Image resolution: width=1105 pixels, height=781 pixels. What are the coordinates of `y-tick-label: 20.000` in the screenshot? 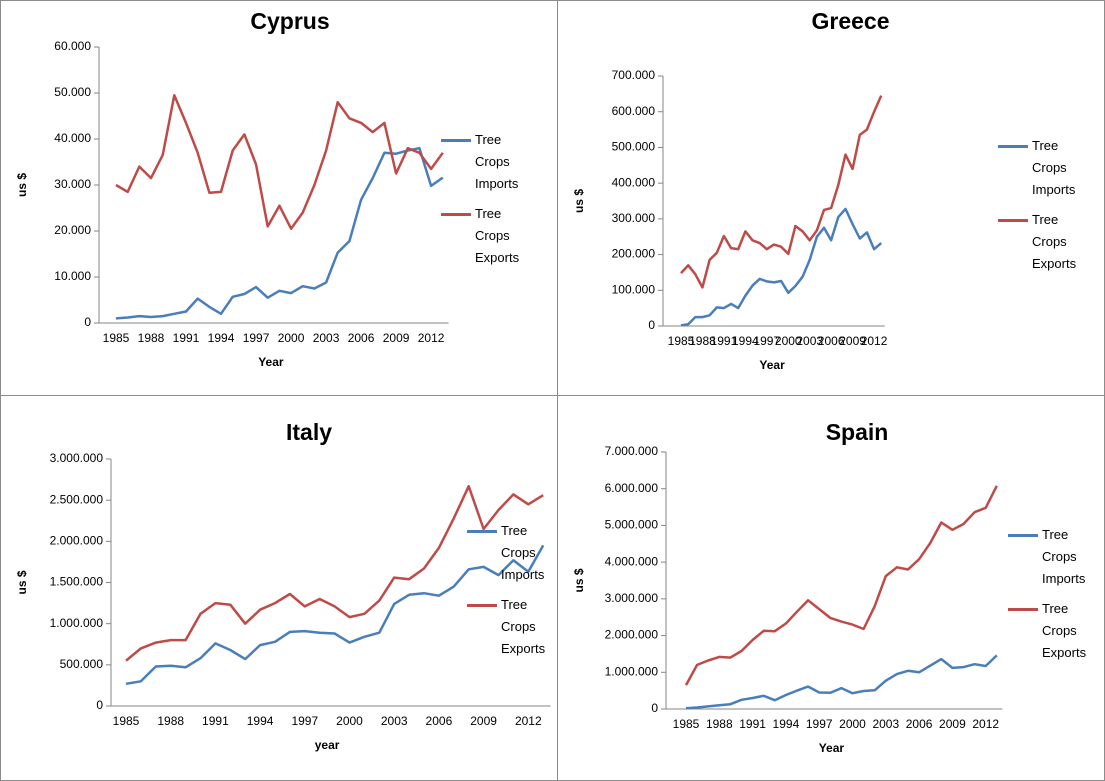 It's located at (72, 230).